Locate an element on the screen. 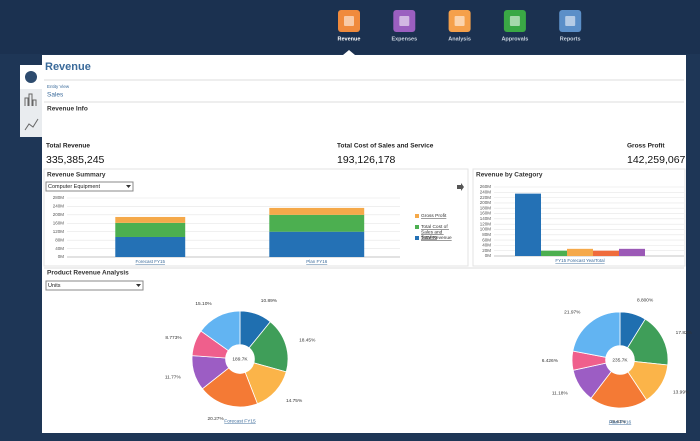  chart-title: Revenue by Category is located at coordinates (509, 175).